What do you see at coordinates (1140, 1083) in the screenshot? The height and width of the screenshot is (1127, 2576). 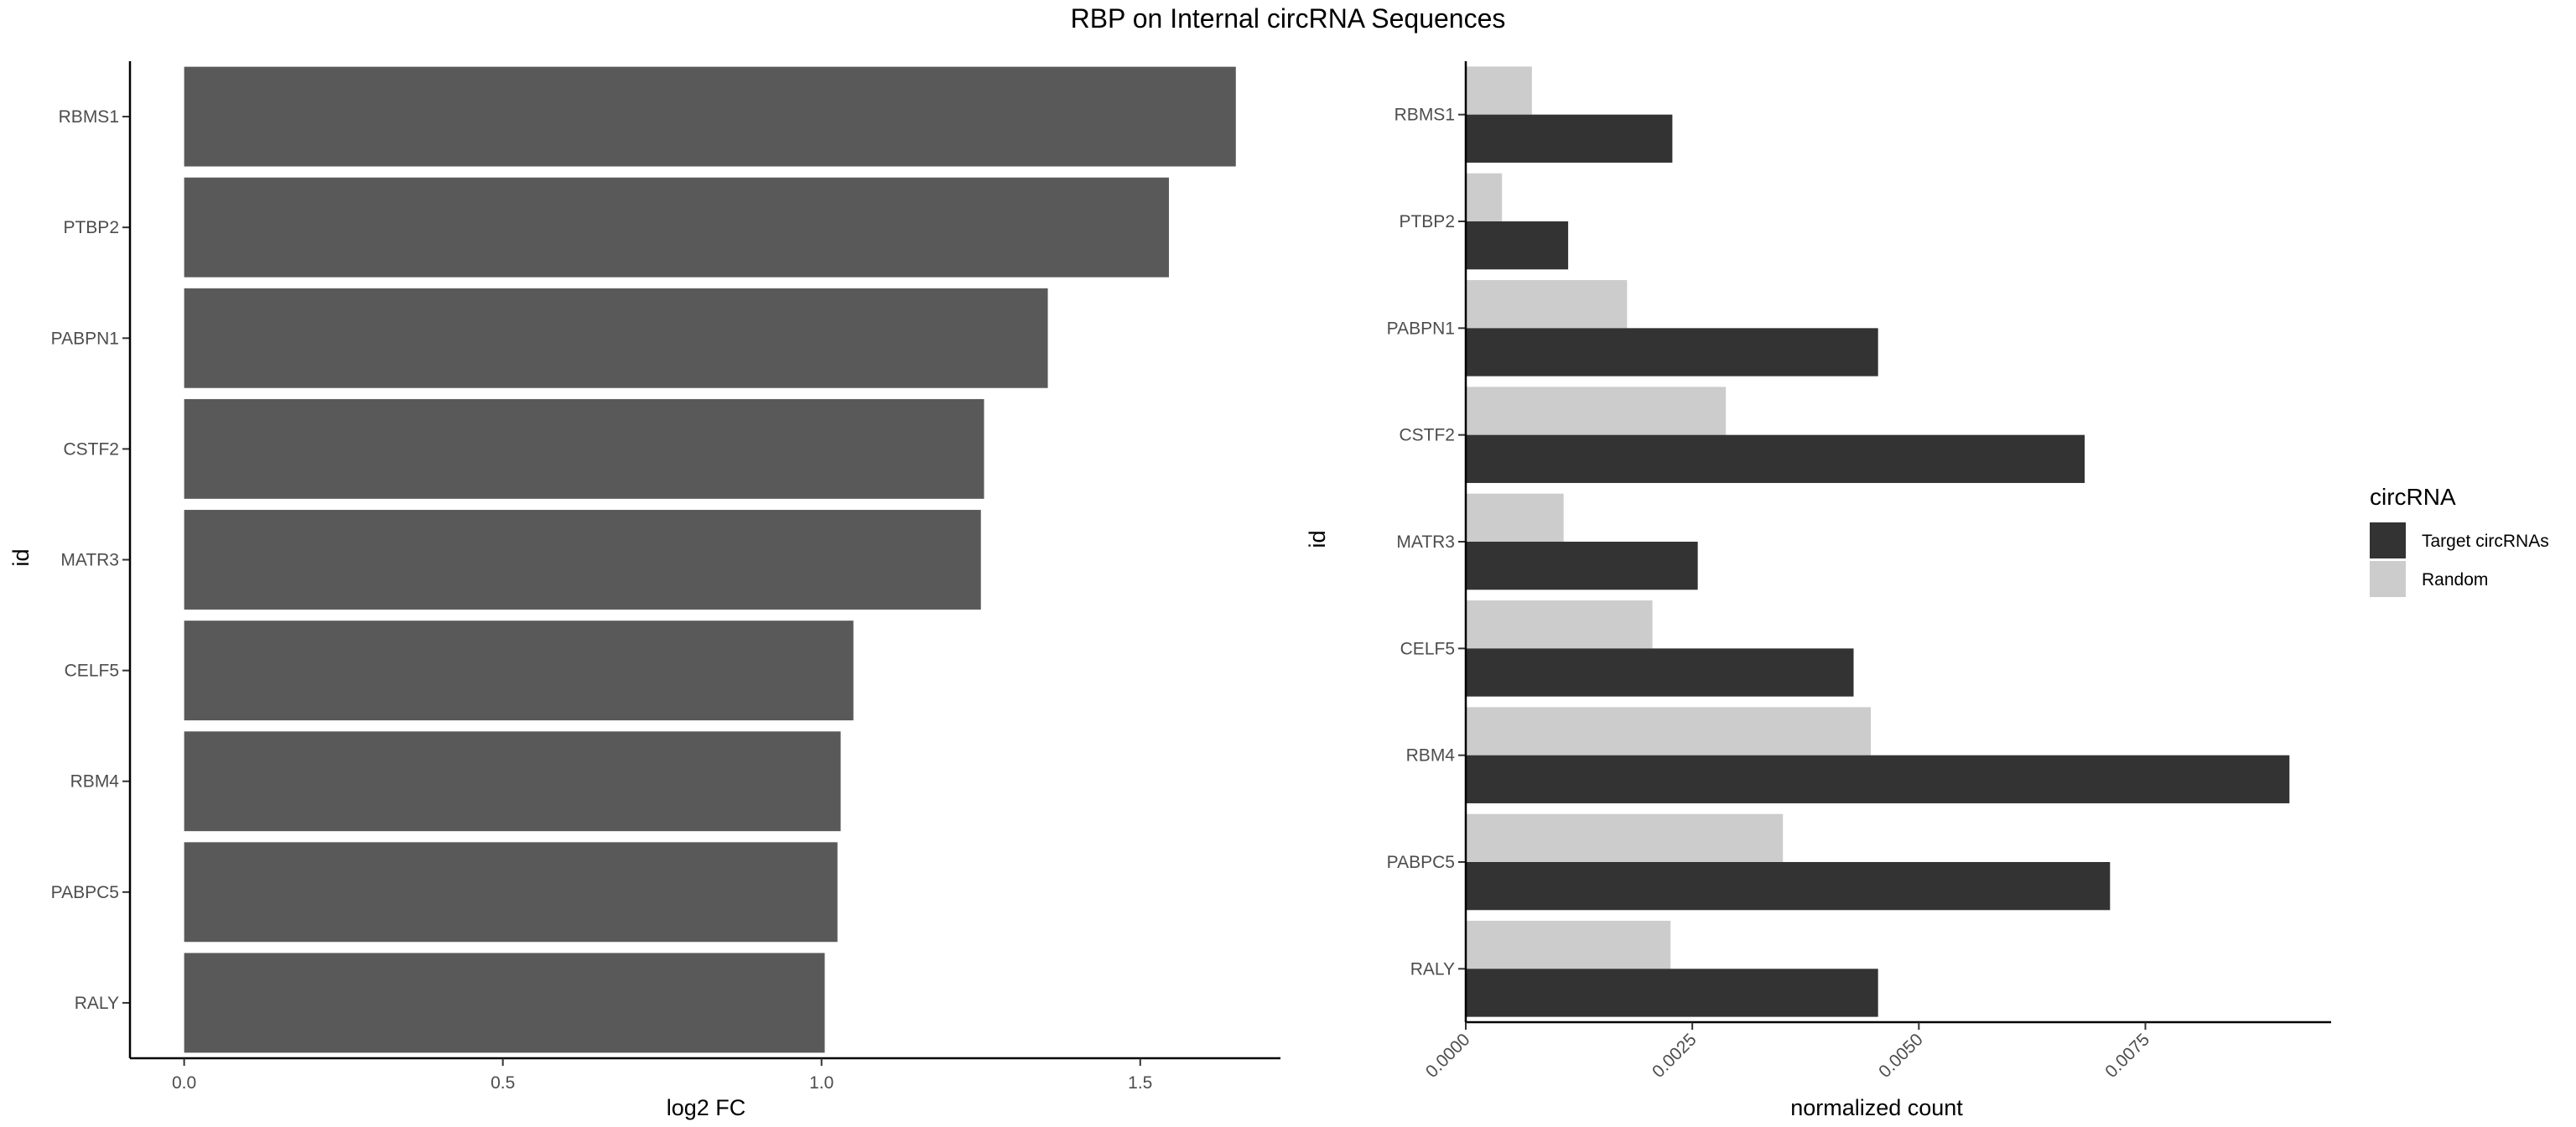 I see `x-tick-label: 1.5` at bounding box center [1140, 1083].